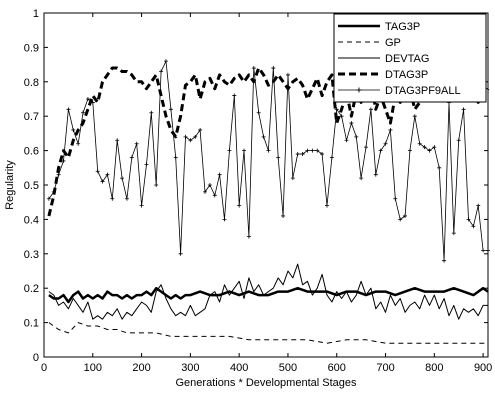  I want to click on x-tick-label: 500, so click(288, 368).